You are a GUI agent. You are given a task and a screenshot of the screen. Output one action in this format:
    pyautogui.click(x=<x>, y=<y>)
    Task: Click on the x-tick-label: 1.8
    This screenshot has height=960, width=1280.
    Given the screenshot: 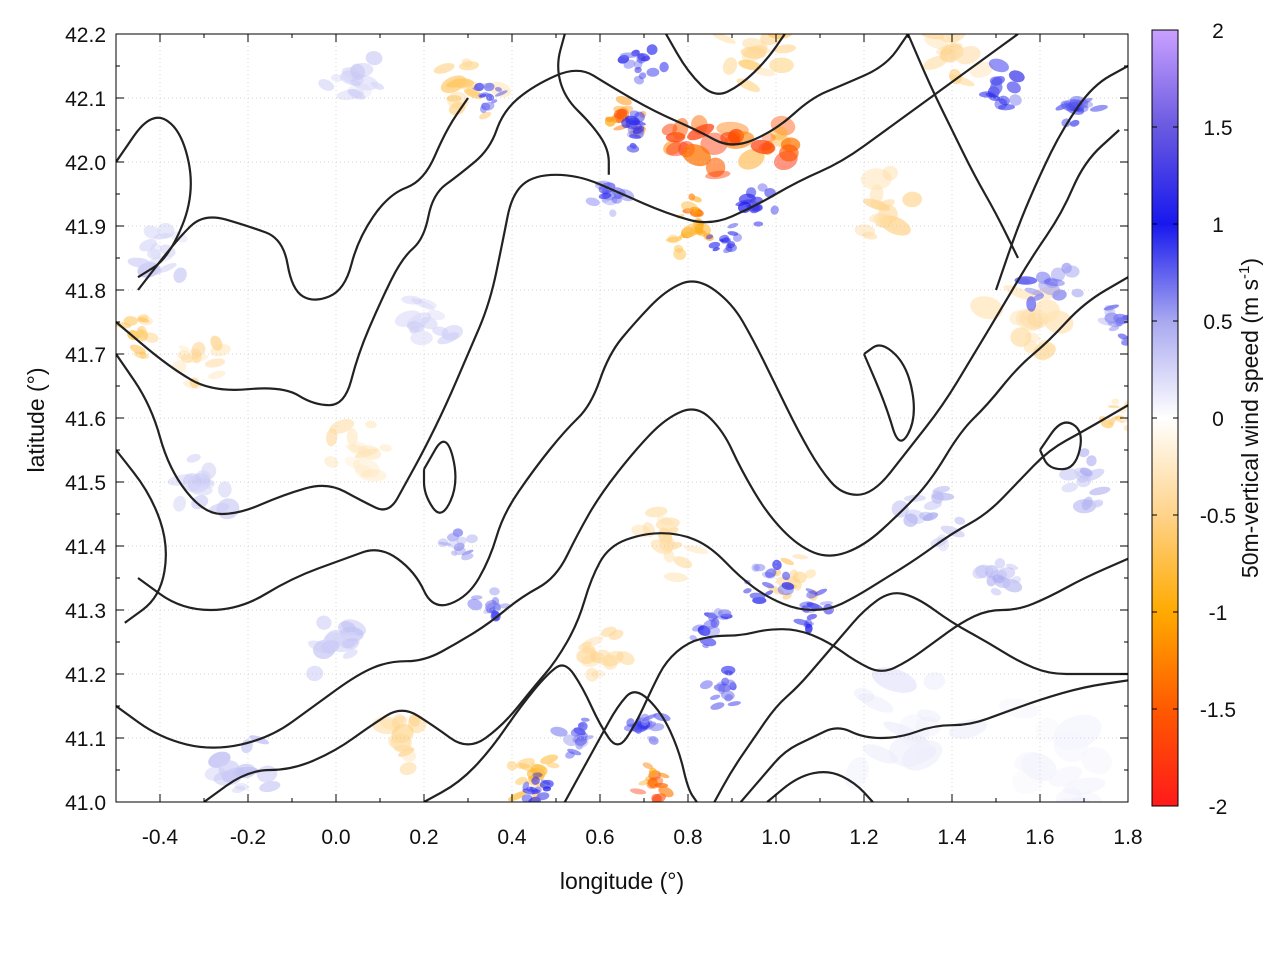 What is the action you would take?
    pyautogui.click(x=1127, y=837)
    